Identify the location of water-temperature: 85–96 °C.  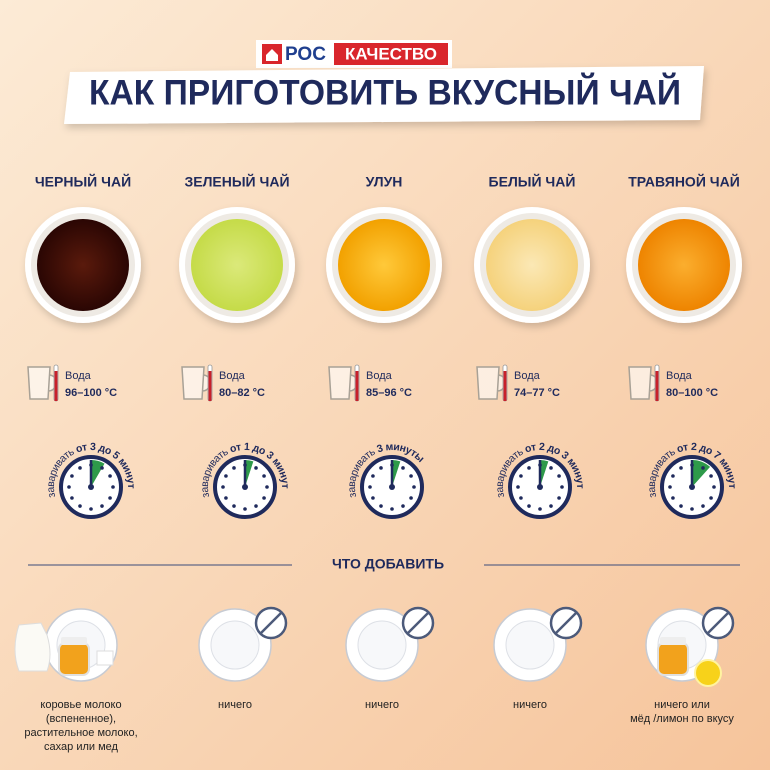
(389, 393).